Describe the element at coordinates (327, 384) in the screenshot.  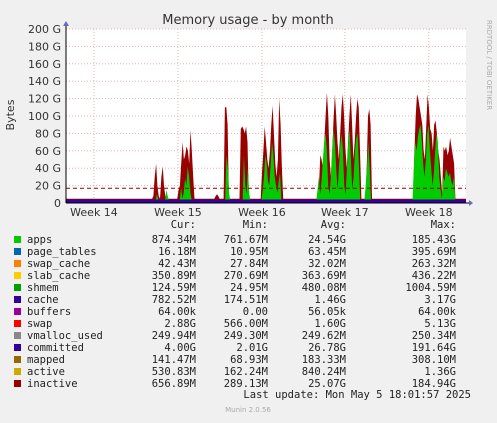
I see `legend-value: 25.07G` at that location.